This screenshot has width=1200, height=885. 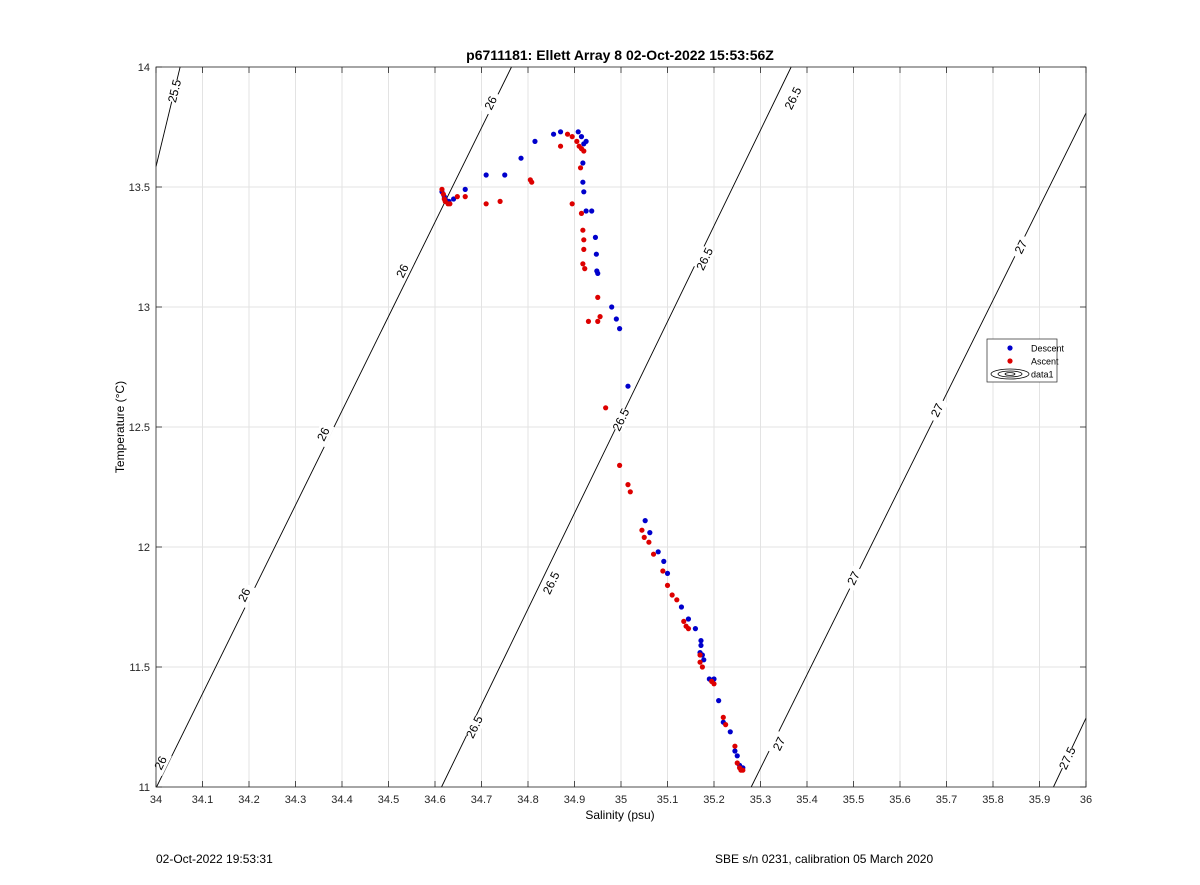 What do you see at coordinates (992, 800) in the screenshot?
I see `x-tick-label: 35.8` at bounding box center [992, 800].